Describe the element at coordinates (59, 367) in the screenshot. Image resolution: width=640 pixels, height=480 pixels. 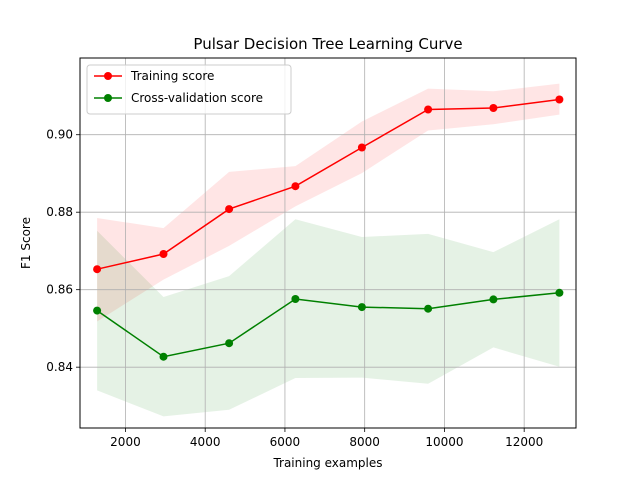
I see `y-tick-label-0.84: 0.84` at that location.